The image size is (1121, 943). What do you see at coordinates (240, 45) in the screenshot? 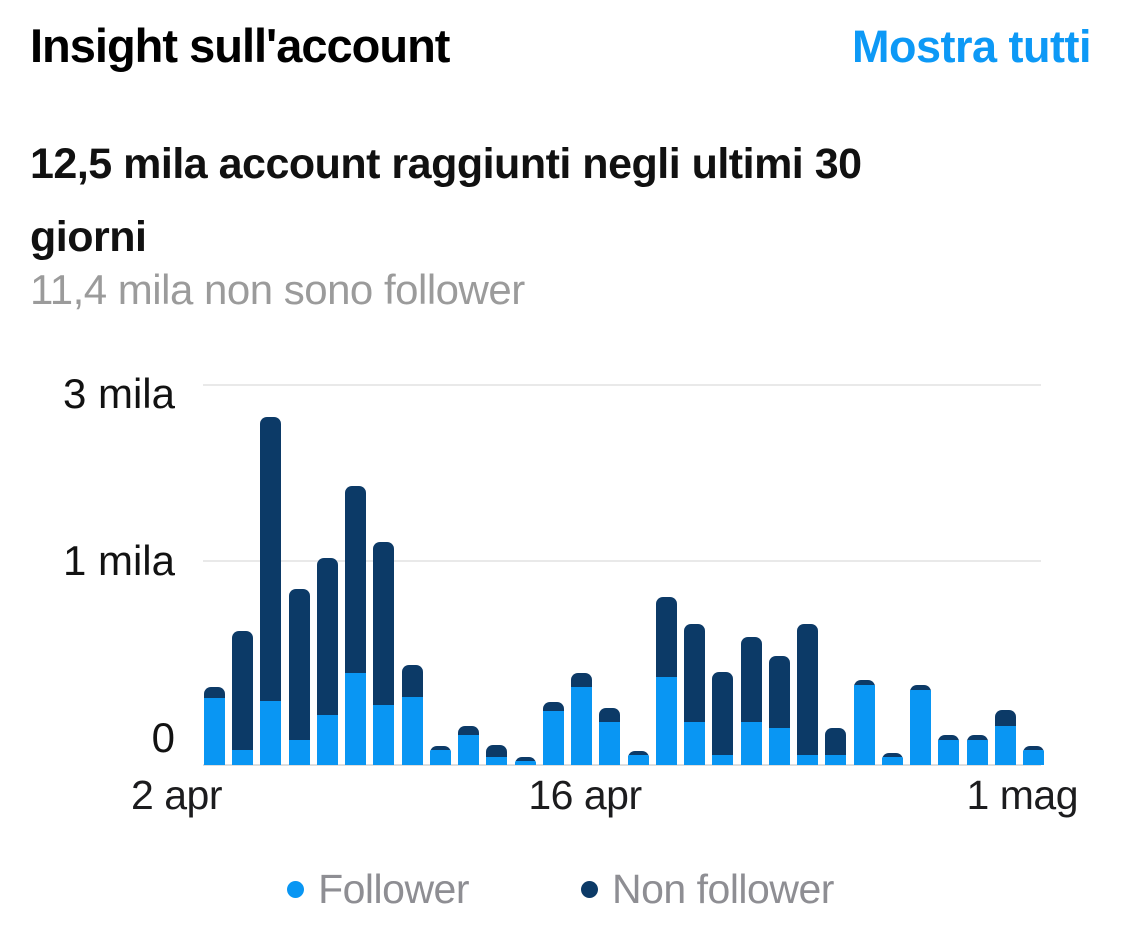
I see `page-title: Insight sull'account` at bounding box center [240, 45].